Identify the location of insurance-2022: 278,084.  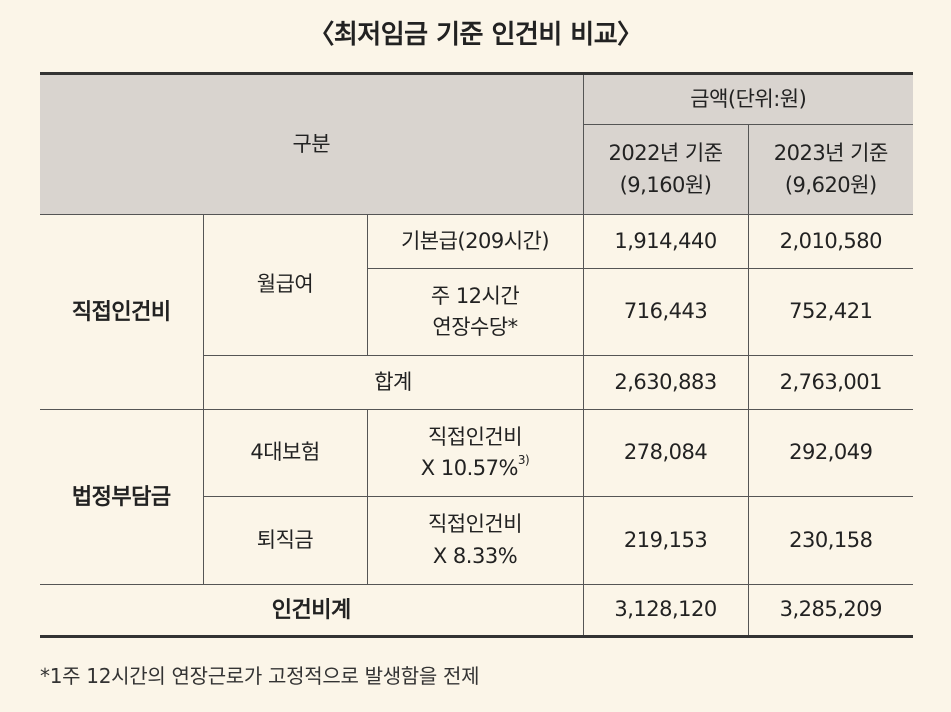
(665, 453).